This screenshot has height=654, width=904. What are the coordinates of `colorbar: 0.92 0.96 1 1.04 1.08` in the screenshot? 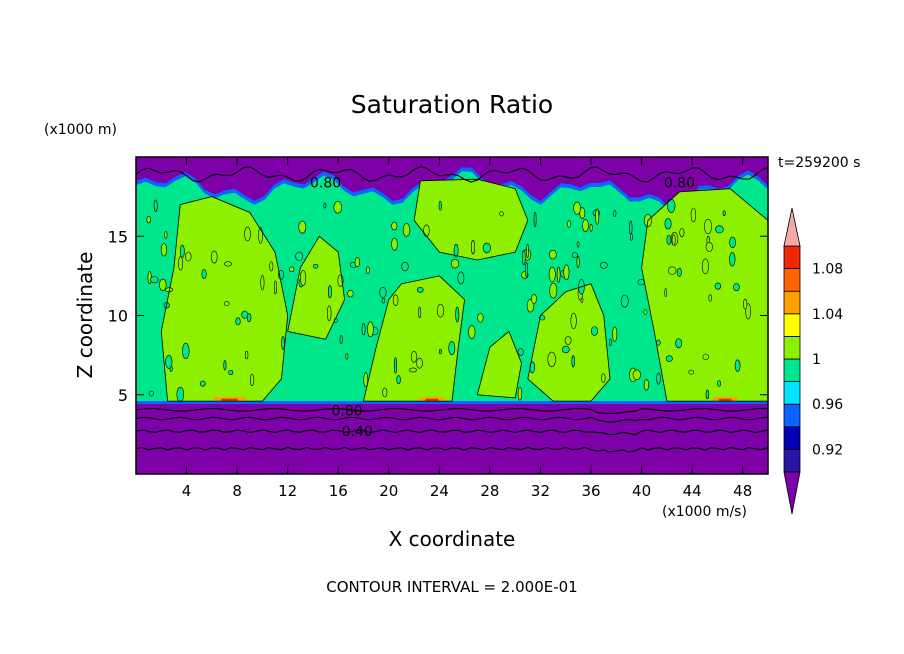 It's located at (813, 361).